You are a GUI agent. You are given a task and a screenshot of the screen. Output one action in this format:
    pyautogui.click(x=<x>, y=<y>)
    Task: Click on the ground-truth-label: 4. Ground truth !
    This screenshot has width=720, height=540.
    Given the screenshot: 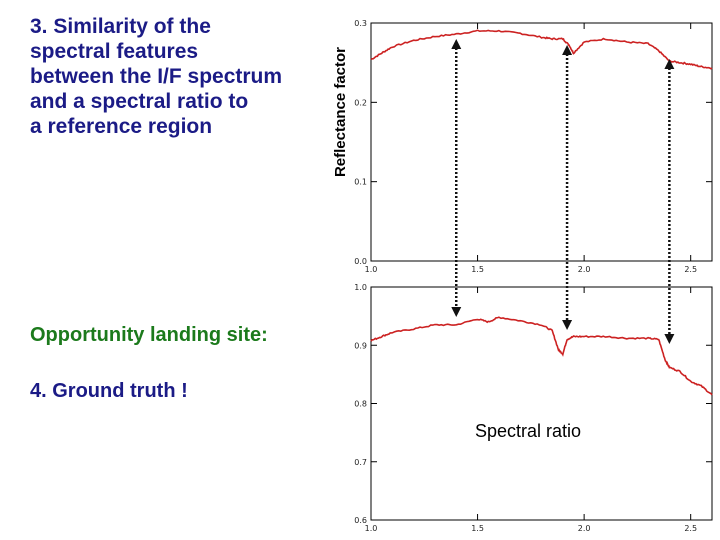 What is the action you would take?
    pyautogui.click(x=109, y=391)
    